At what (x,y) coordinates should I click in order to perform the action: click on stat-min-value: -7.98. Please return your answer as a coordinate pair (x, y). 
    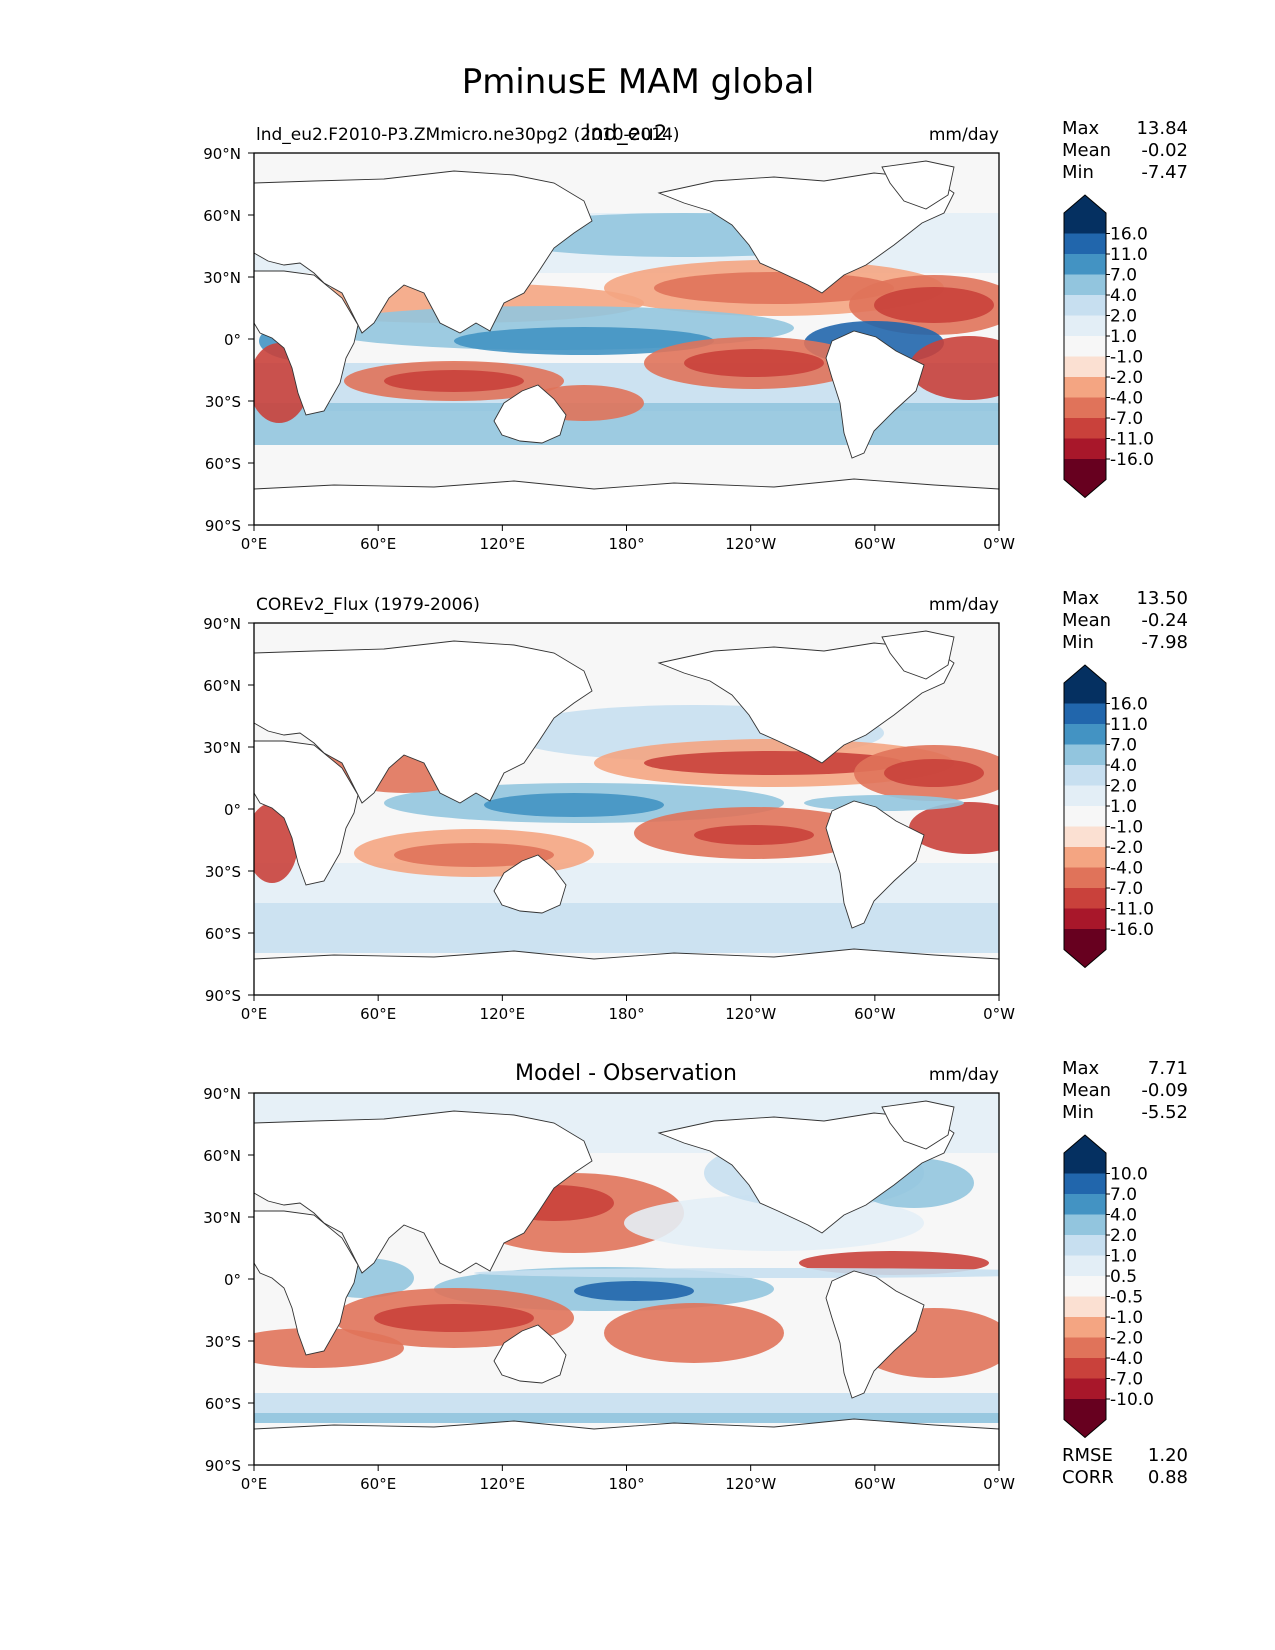
    Looking at the image, I should click on (1164, 642).